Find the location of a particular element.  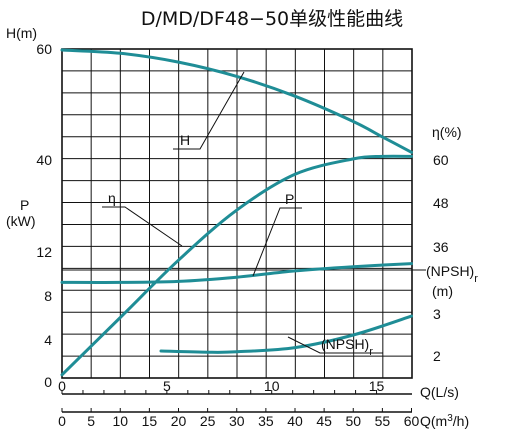

power-axis-label: P is located at coordinates (24, 205).